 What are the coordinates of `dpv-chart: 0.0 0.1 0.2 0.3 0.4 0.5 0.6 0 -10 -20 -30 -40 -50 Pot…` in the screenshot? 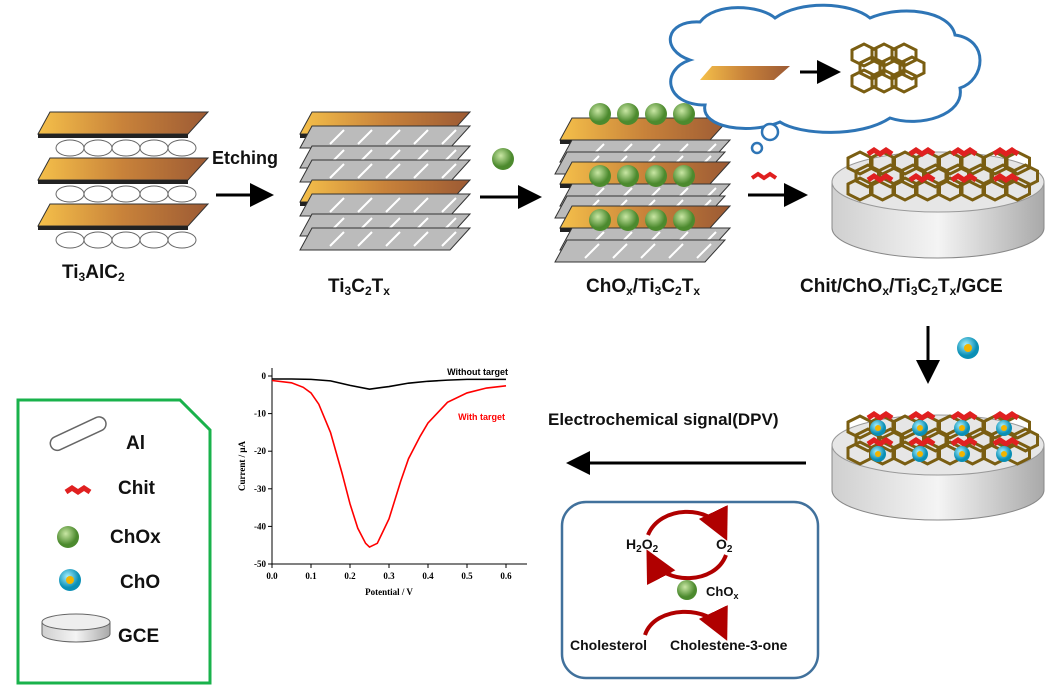 It's located at (382, 482).